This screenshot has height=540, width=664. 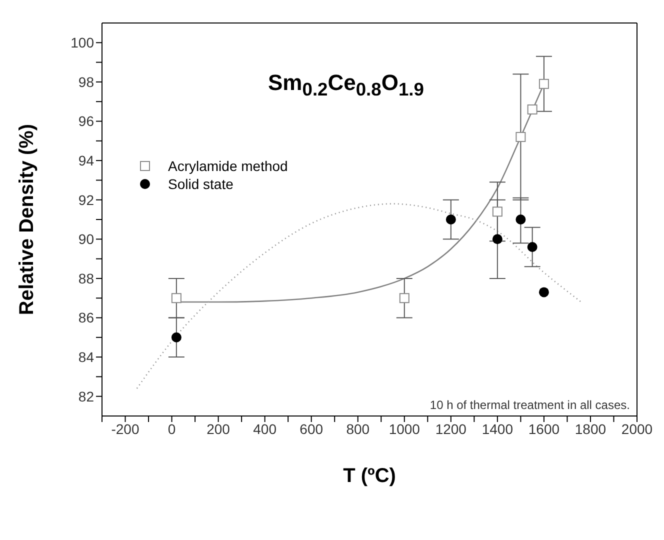 I want to click on y-tick-label: 86, so click(x=86, y=318).